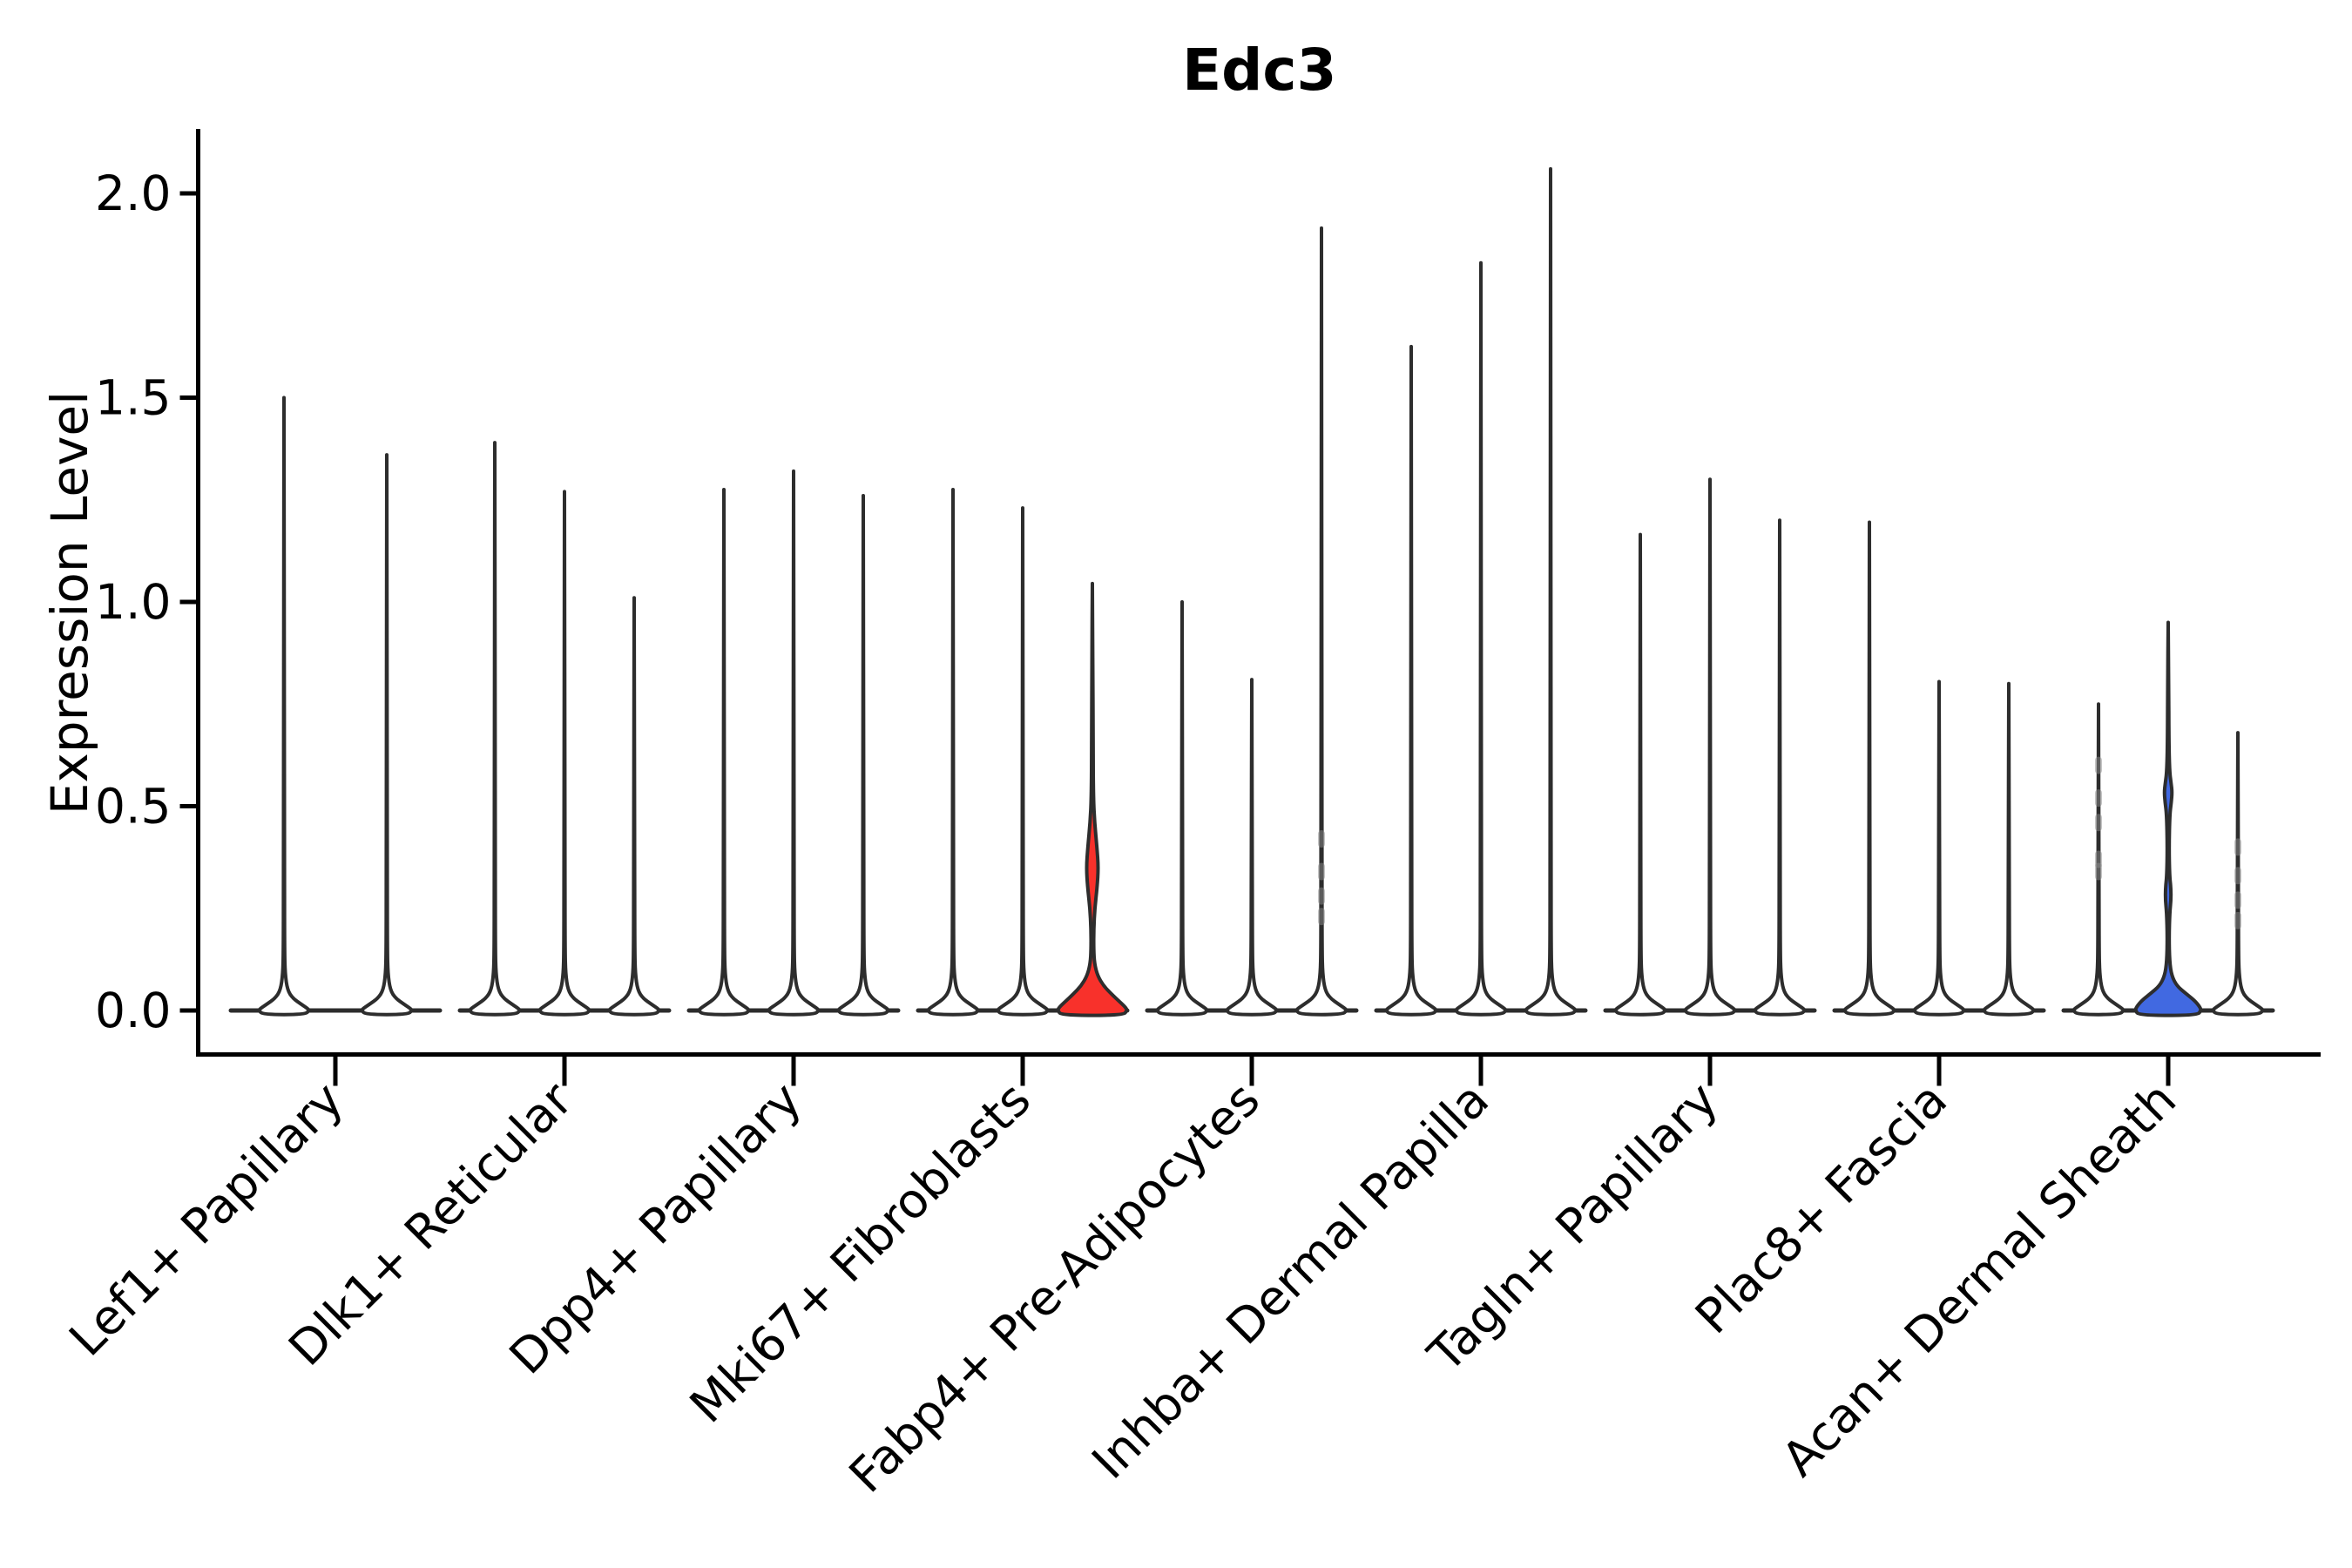 Image resolution: width=2352 pixels, height=1568 pixels. What do you see at coordinates (1259, 70) in the screenshot?
I see `chart-title: Edc3` at bounding box center [1259, 70].